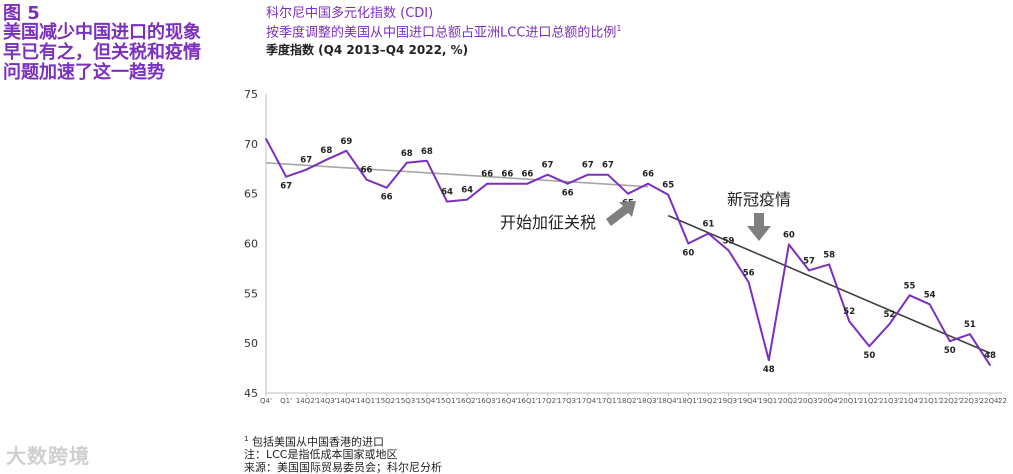 This screenshot has width=1013, height=474. What do you see at coordinates (910, 286) in the screenshot?
I see `data-label: 55` at bounding box center [910, 286].